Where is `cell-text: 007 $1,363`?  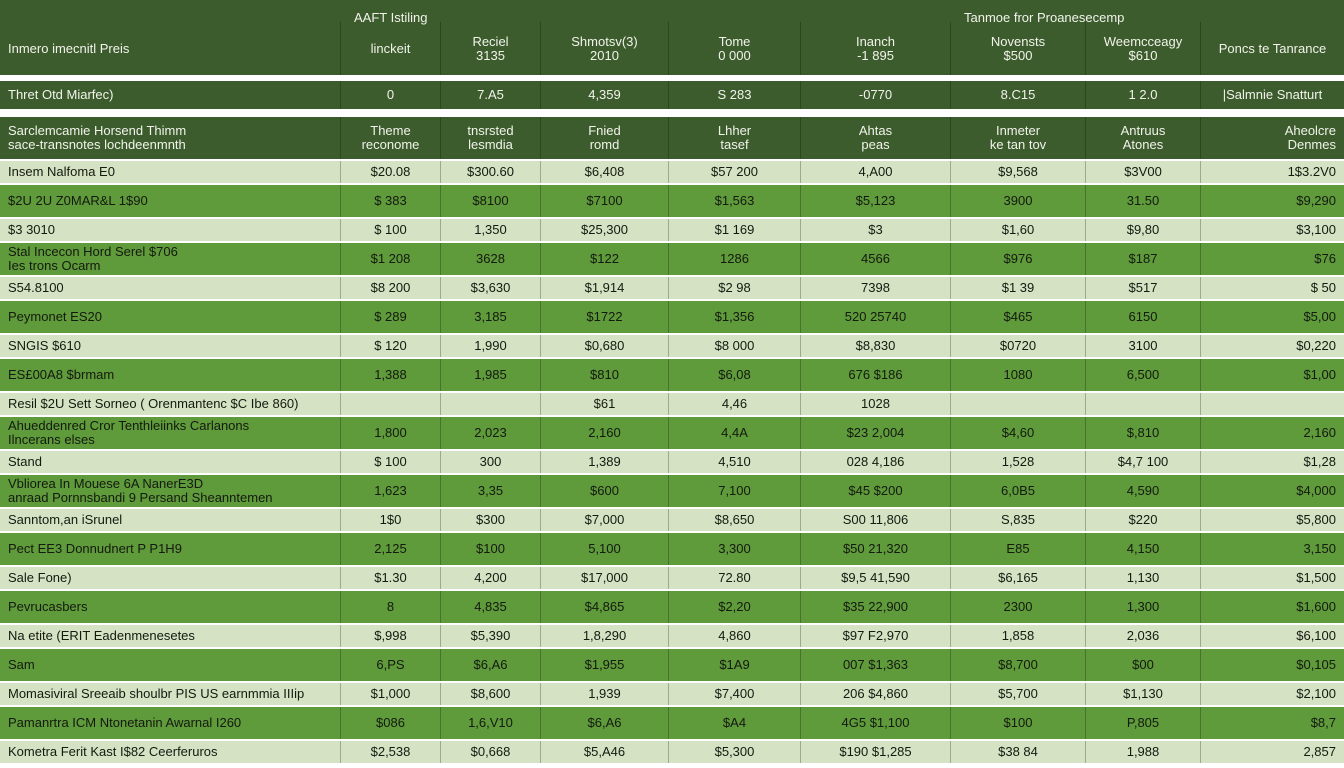
cell-text: 007 $1,363 is located at coordinates (875, 664).